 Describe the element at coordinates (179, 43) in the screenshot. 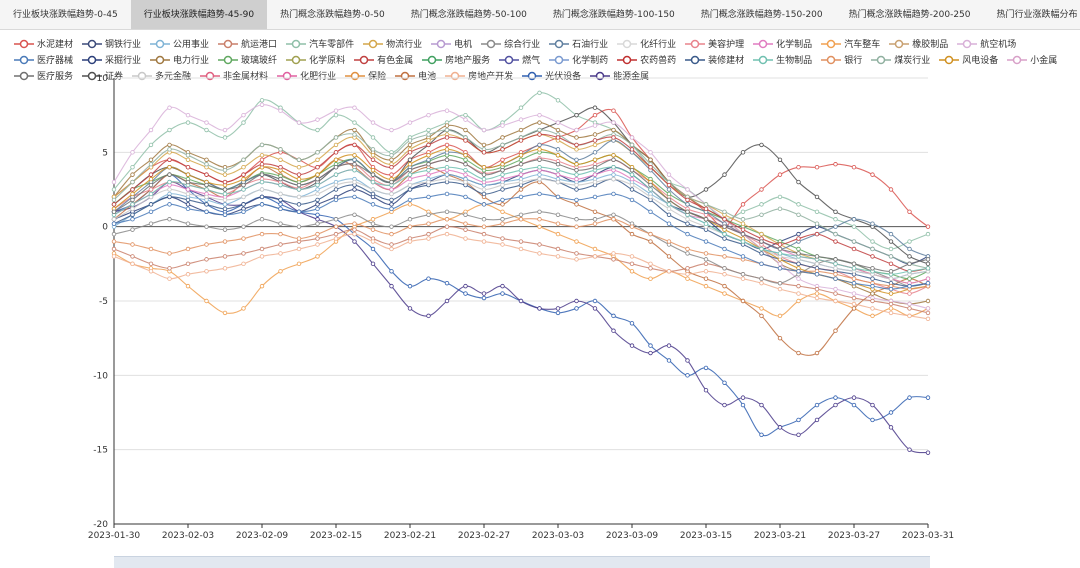

I see `legend-item: 公用事业` at that location.